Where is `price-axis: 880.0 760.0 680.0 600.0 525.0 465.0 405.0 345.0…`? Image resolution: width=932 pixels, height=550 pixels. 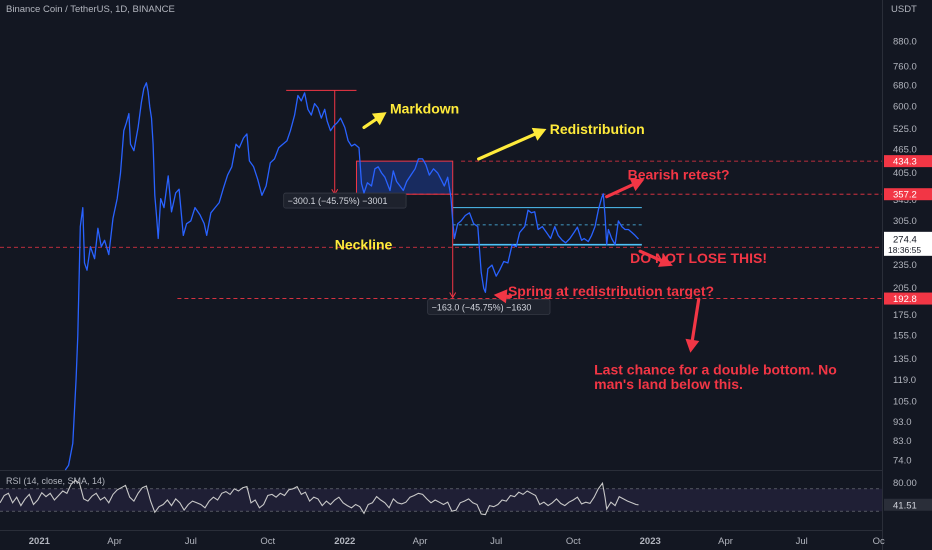
price-axis: 880.0 760.0 680.0 600.0 525.0 465.0 405.0 345.0… is located at coordinates (908, 274).